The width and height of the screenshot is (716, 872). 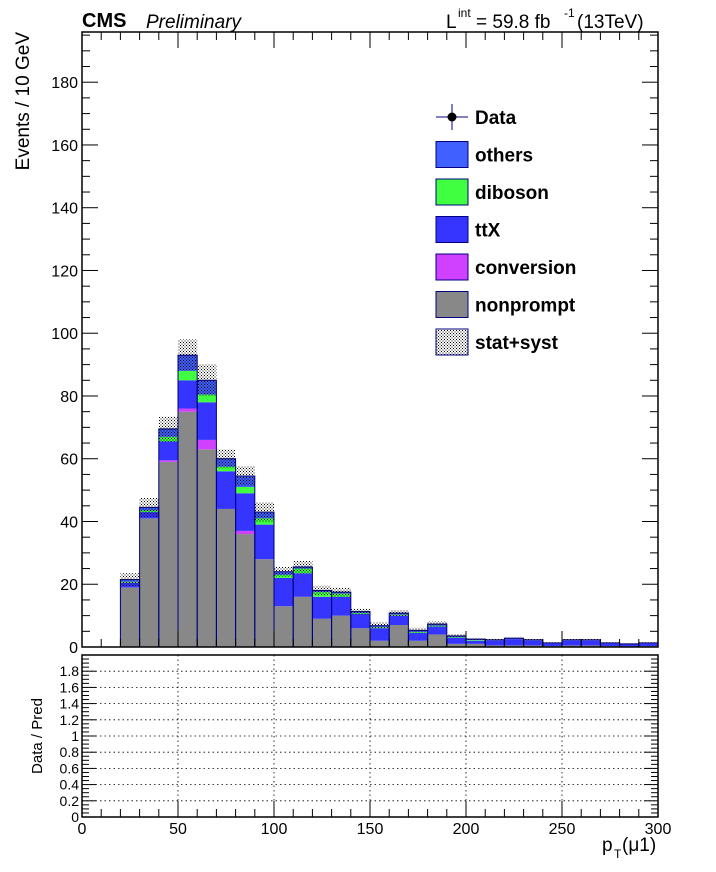 I want to click on legend-label: nonprompt, so click(x=525, y=306).